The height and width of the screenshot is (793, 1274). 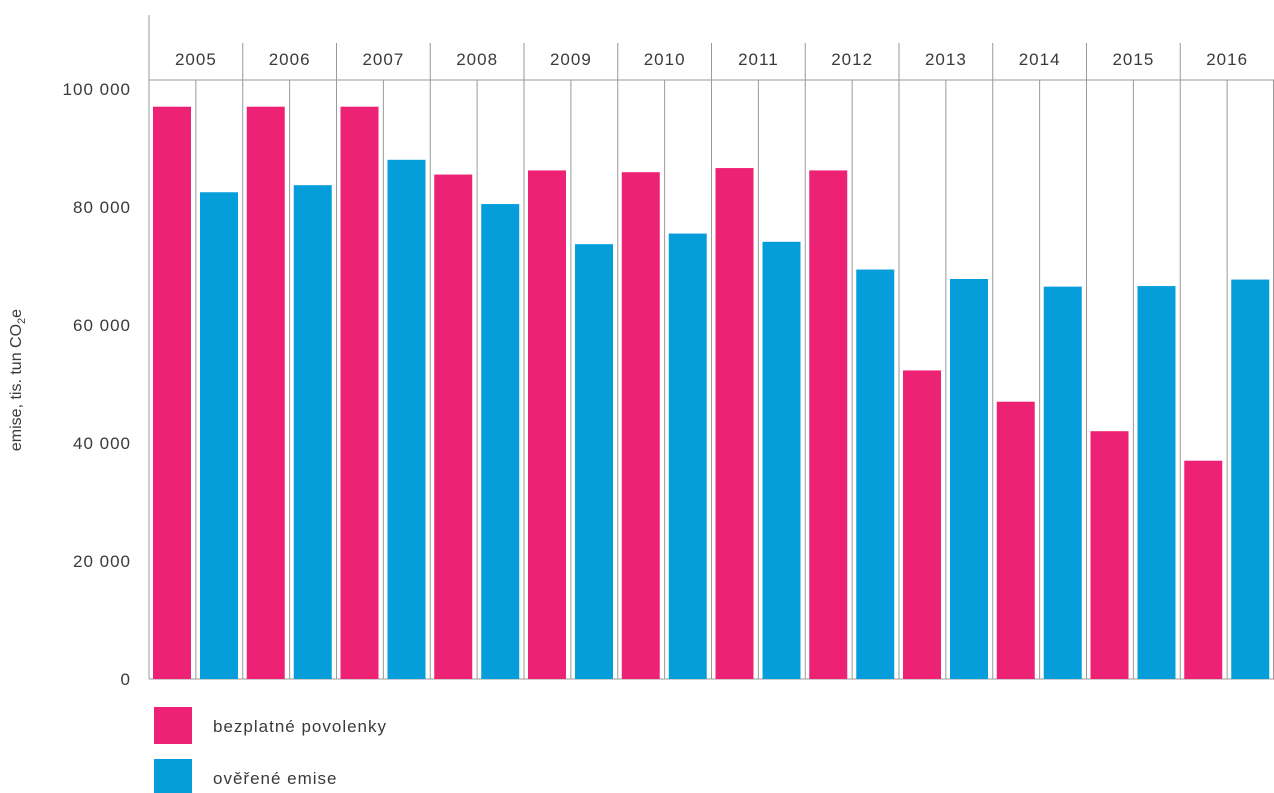 I want to click on x-category-label: 2013, so click(x=946, y=59).